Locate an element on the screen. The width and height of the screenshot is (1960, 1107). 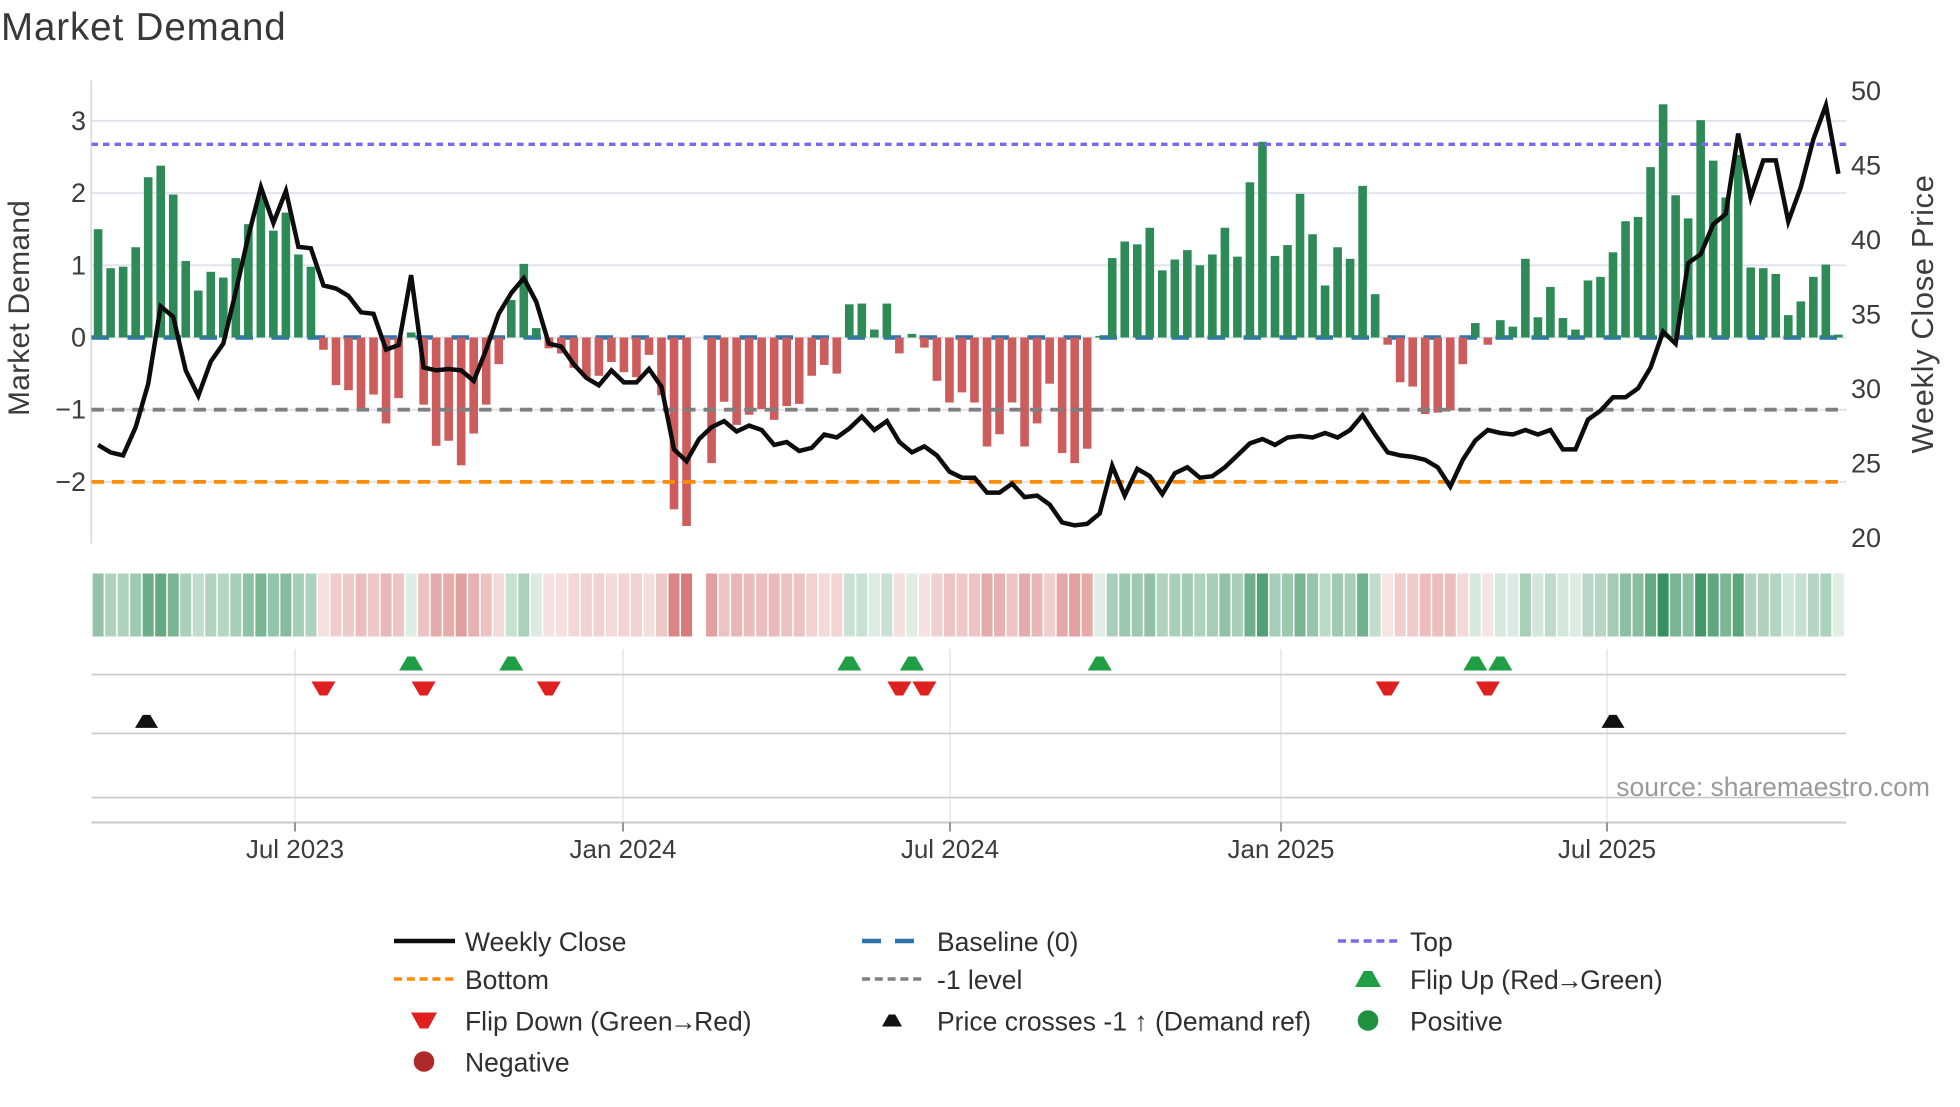
svg-text: Flip Up (Red→Green) is located at coordinates (1536, 980).